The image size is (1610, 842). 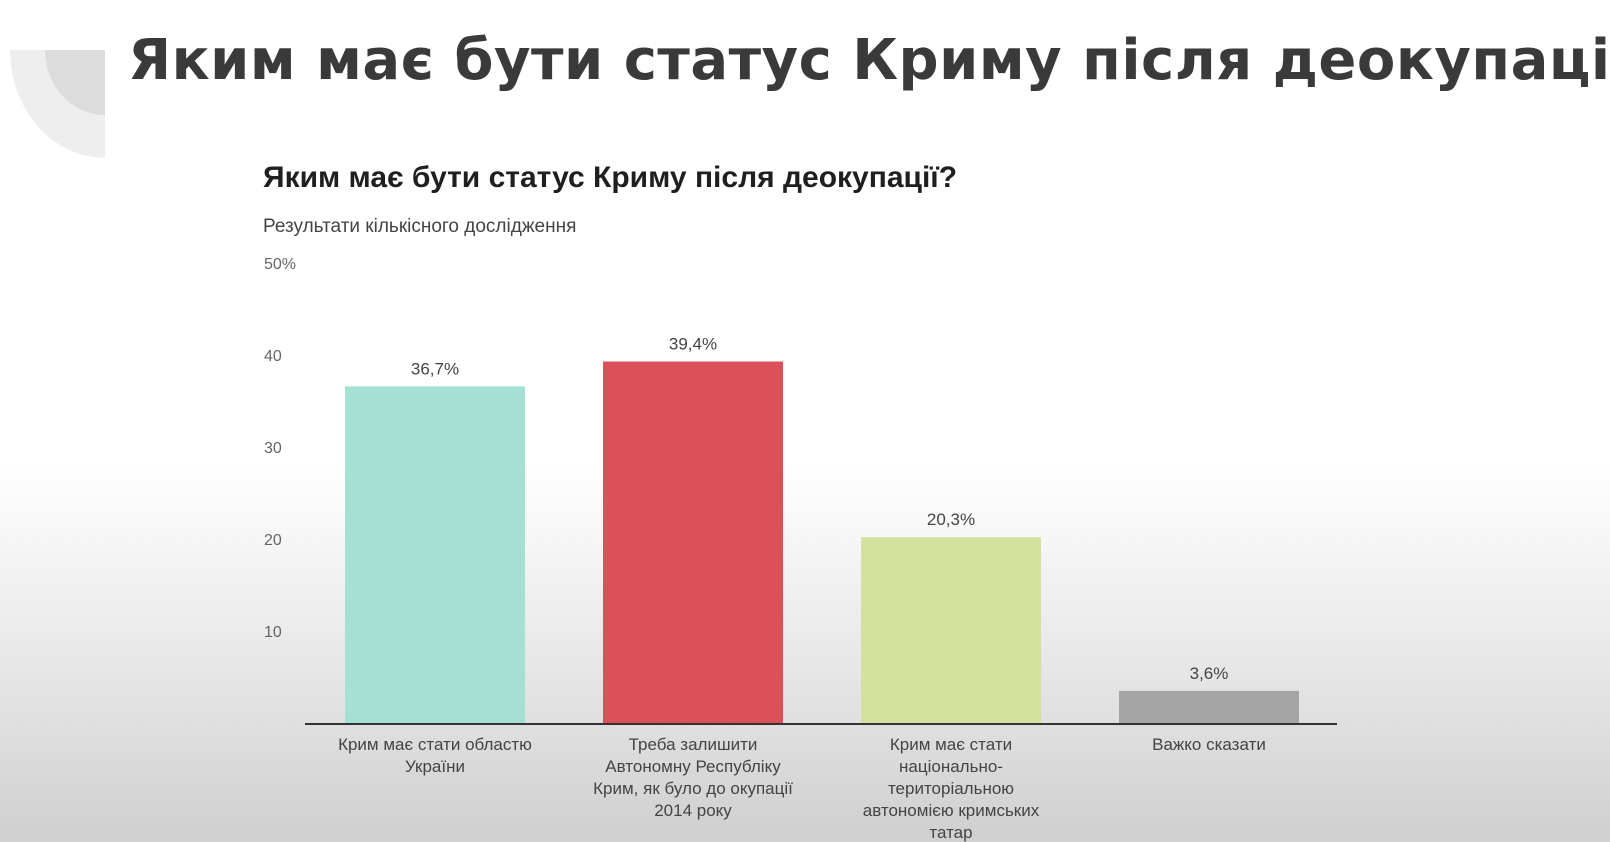 I want to click on y-tick-label: 40, so click(x=273, y=356).